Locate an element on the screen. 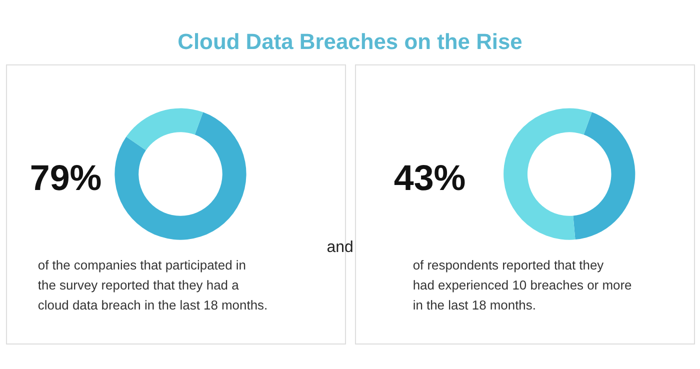 This screenshot has height=369, width=700. text: of the companies that participated in the survey reported that they had a cloud data breach in the last 18 months. is located at coordinates (153, 285).